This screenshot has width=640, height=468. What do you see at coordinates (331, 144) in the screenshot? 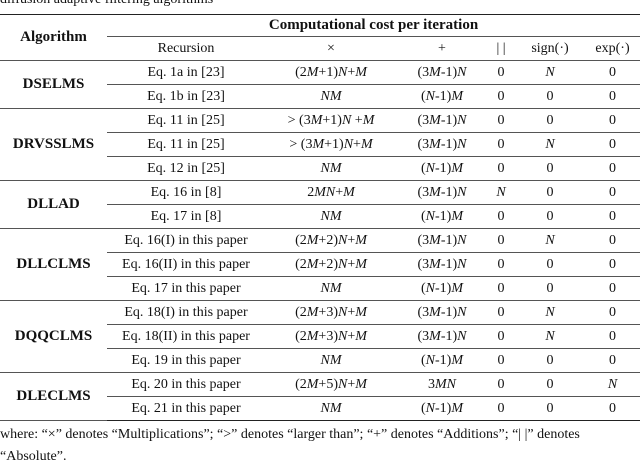
I see `table-cell: > (3M+1)N+M` at bounding box center [331, 144].